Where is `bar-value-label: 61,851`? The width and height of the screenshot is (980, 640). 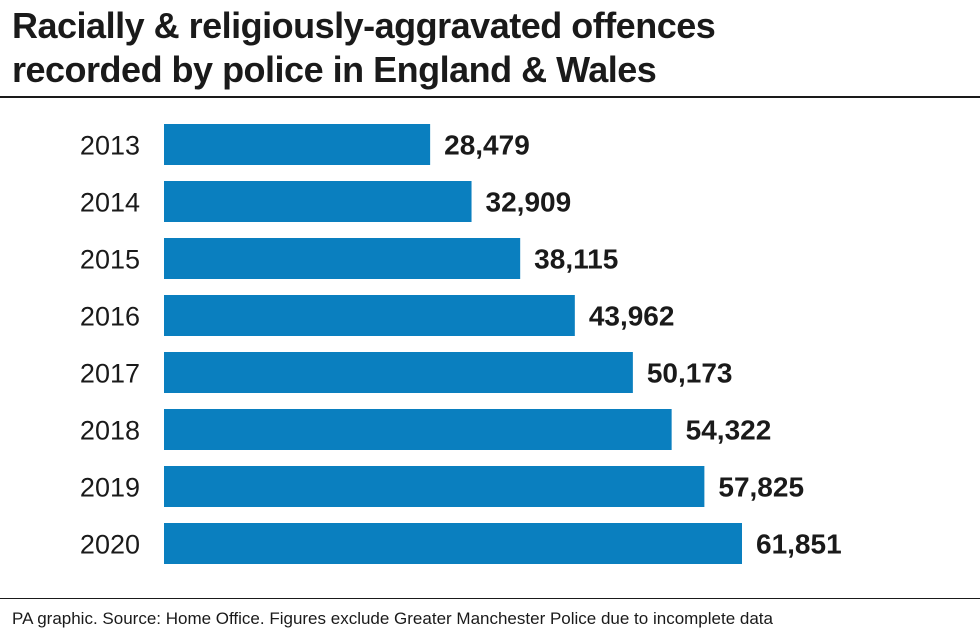 bar-value-label: 61,851 is located at coordinates (799, 544).